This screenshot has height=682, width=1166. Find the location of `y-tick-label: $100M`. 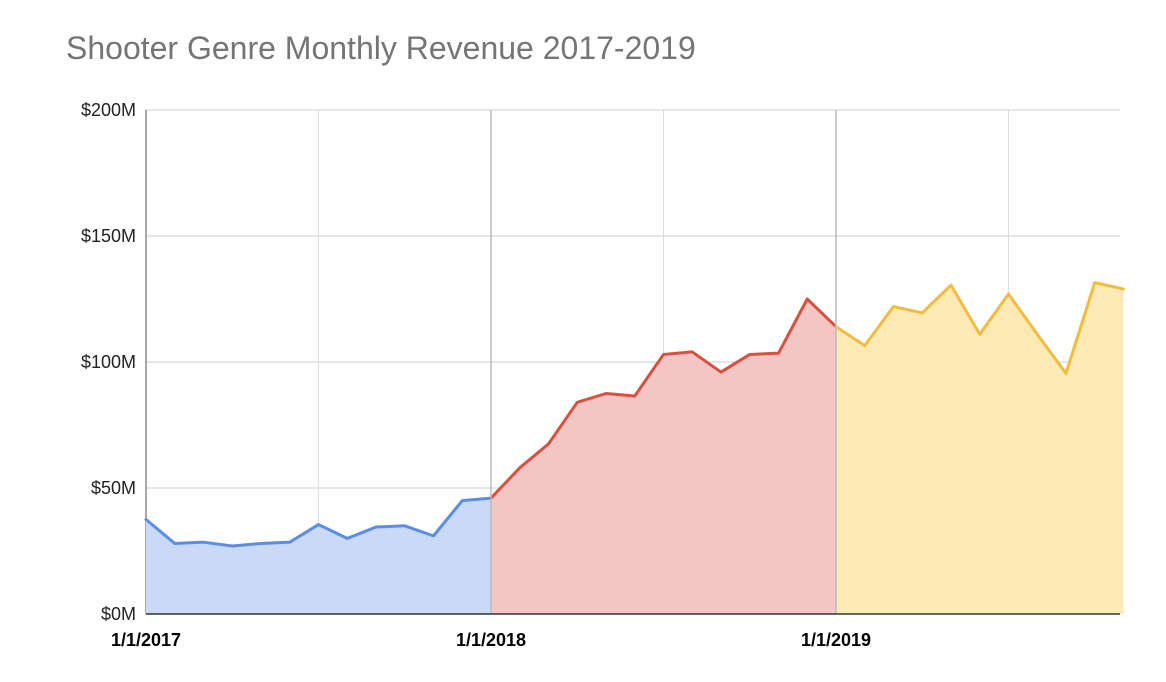

y-tick-label: $100M is located at coordinates (108, 362).